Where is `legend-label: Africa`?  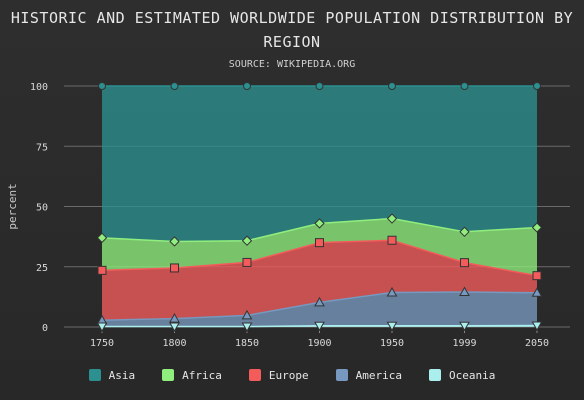 legend-label: Africa is located at coordinates (202, 375).